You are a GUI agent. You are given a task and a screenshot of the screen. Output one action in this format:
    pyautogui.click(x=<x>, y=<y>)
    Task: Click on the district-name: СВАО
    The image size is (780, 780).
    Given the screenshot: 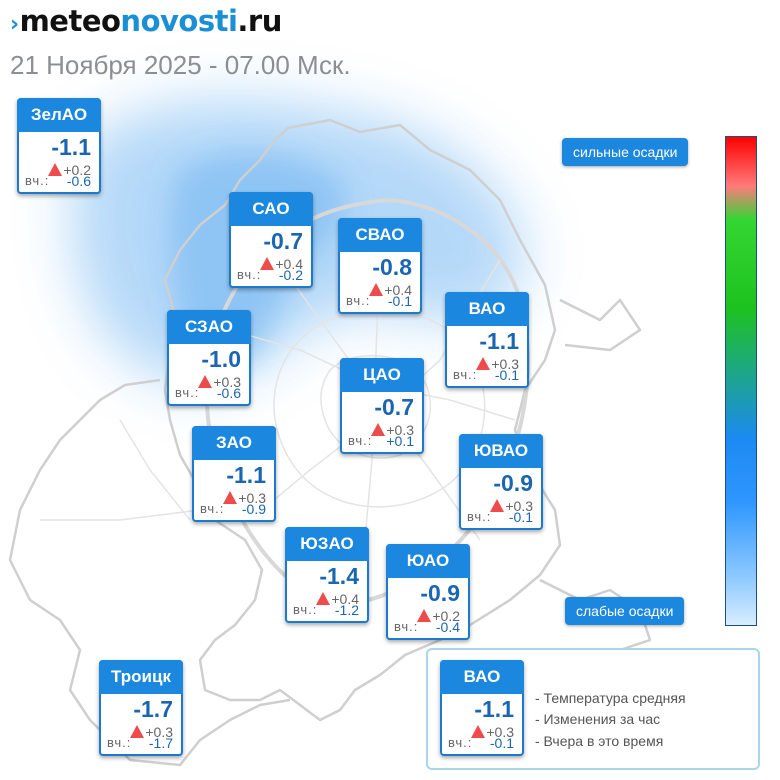 What is the action you would take?
    pyautogui.click(x=380, y=235)
    